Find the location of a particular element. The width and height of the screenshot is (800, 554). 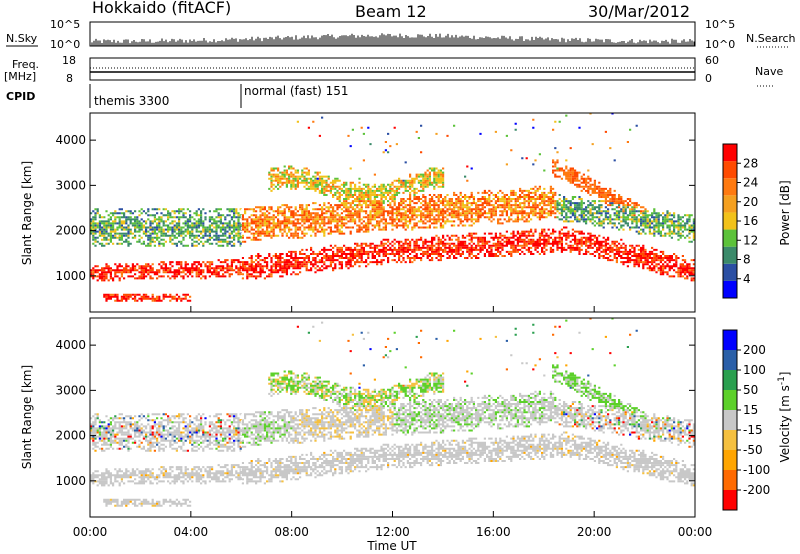

velocity-colorbar-label-exp: -1 is located at coordinates (782, 380).